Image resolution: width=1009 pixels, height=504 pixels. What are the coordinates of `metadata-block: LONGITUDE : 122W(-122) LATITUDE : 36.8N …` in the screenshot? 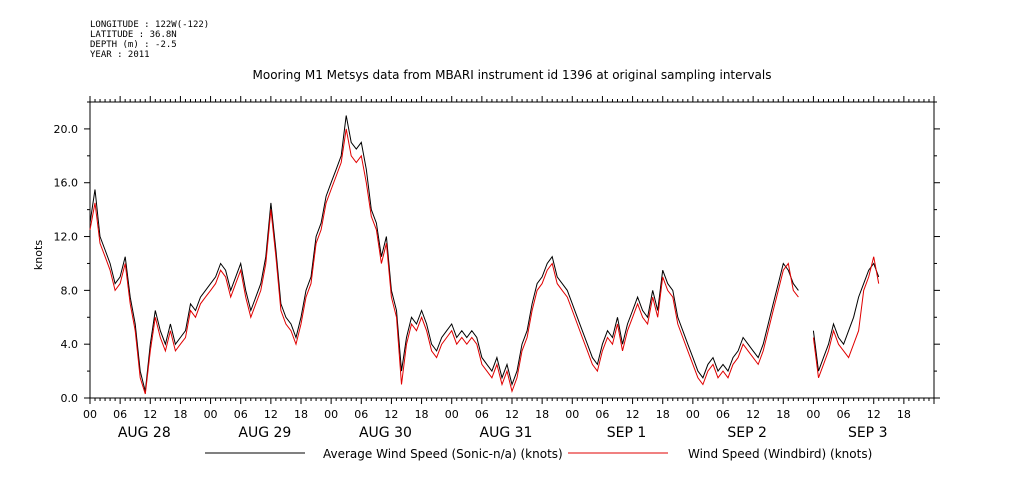 It's located at (149, 40).